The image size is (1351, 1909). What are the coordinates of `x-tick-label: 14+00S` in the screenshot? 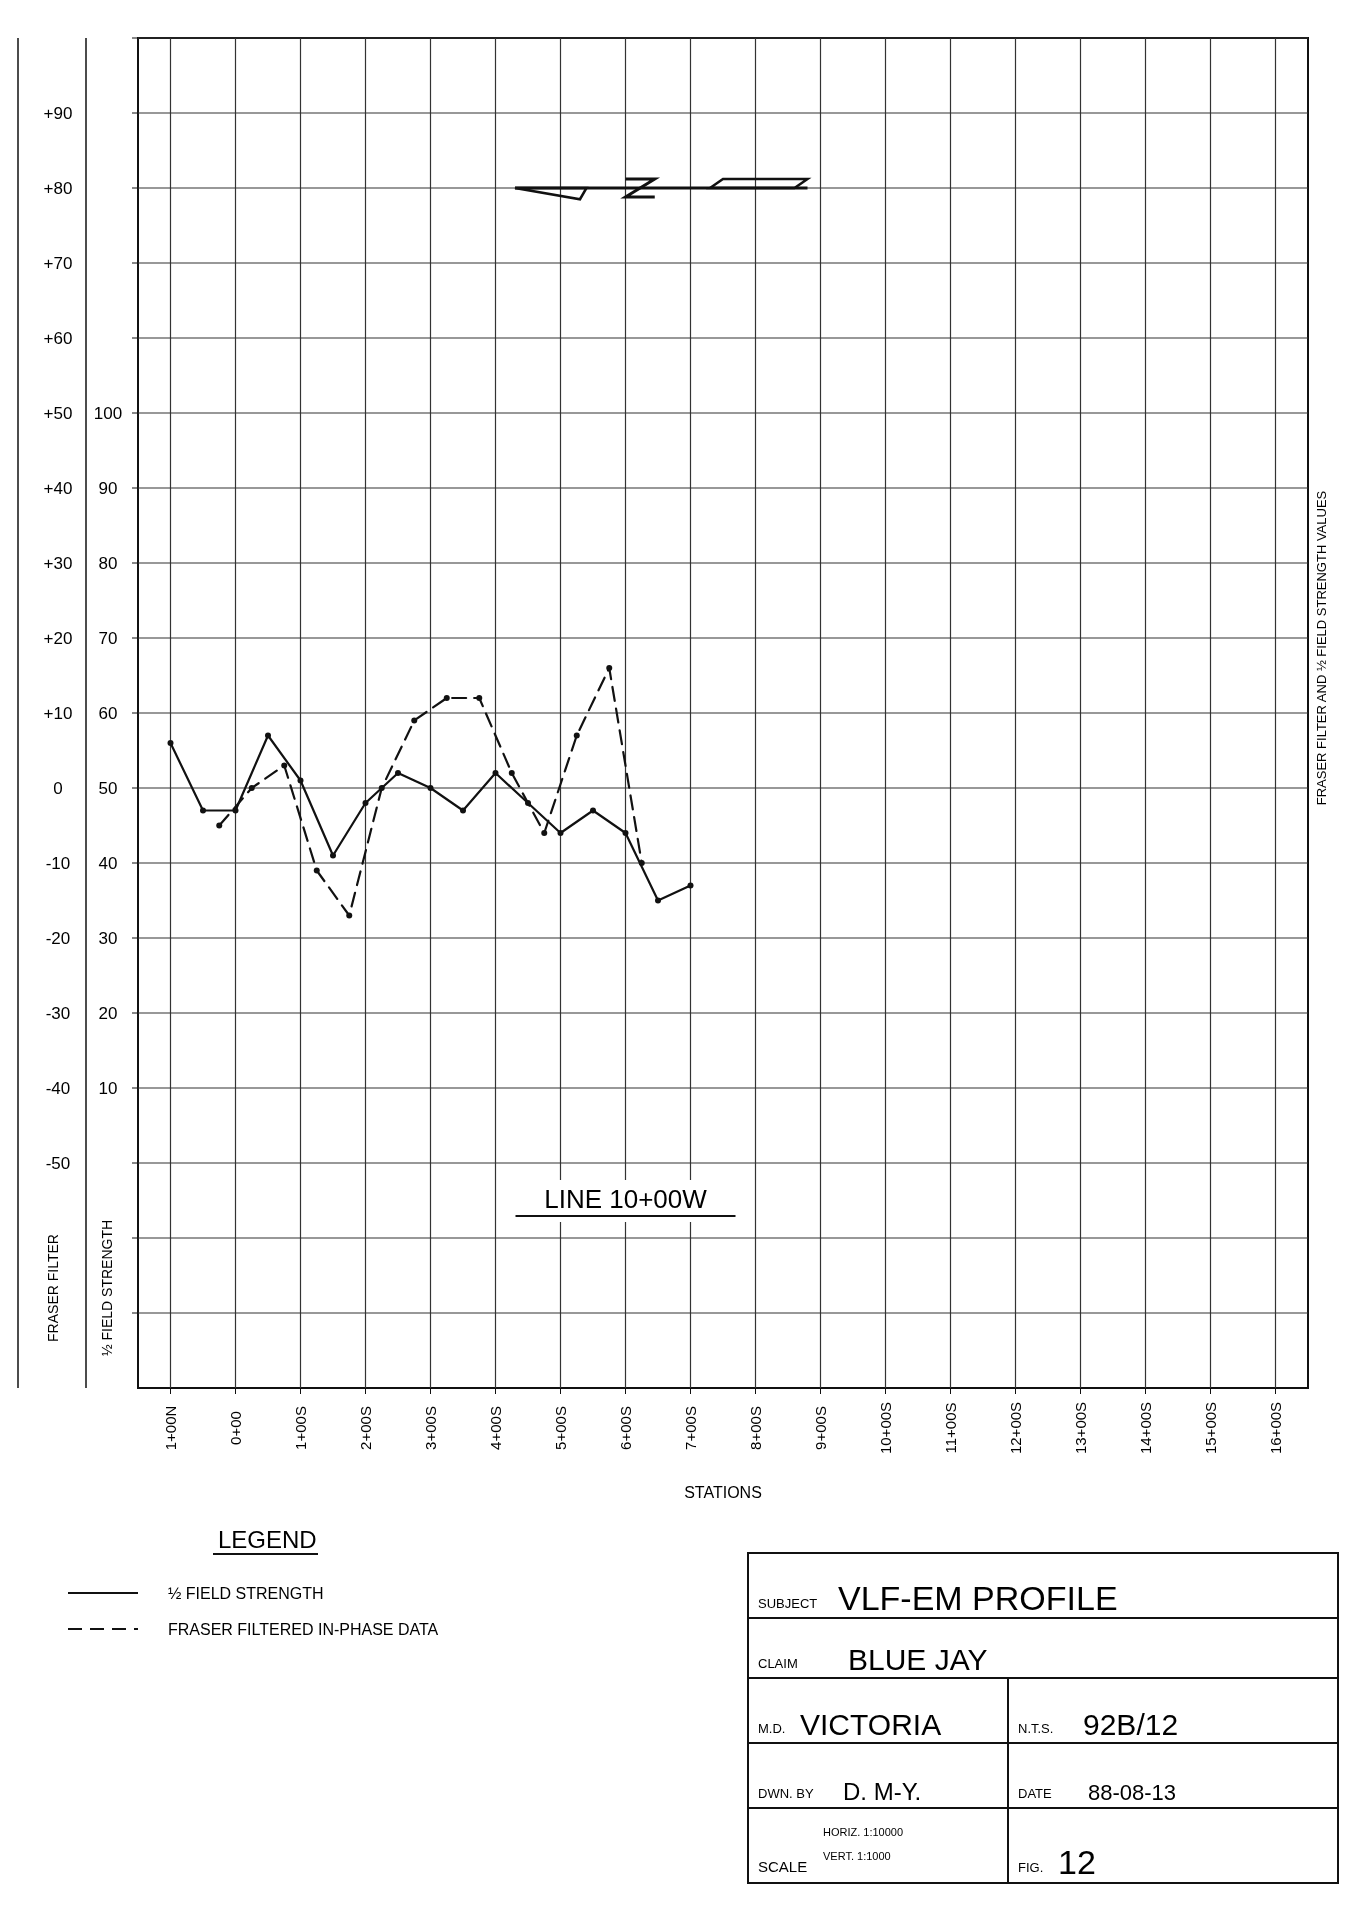 It's located at (1145, 1428).